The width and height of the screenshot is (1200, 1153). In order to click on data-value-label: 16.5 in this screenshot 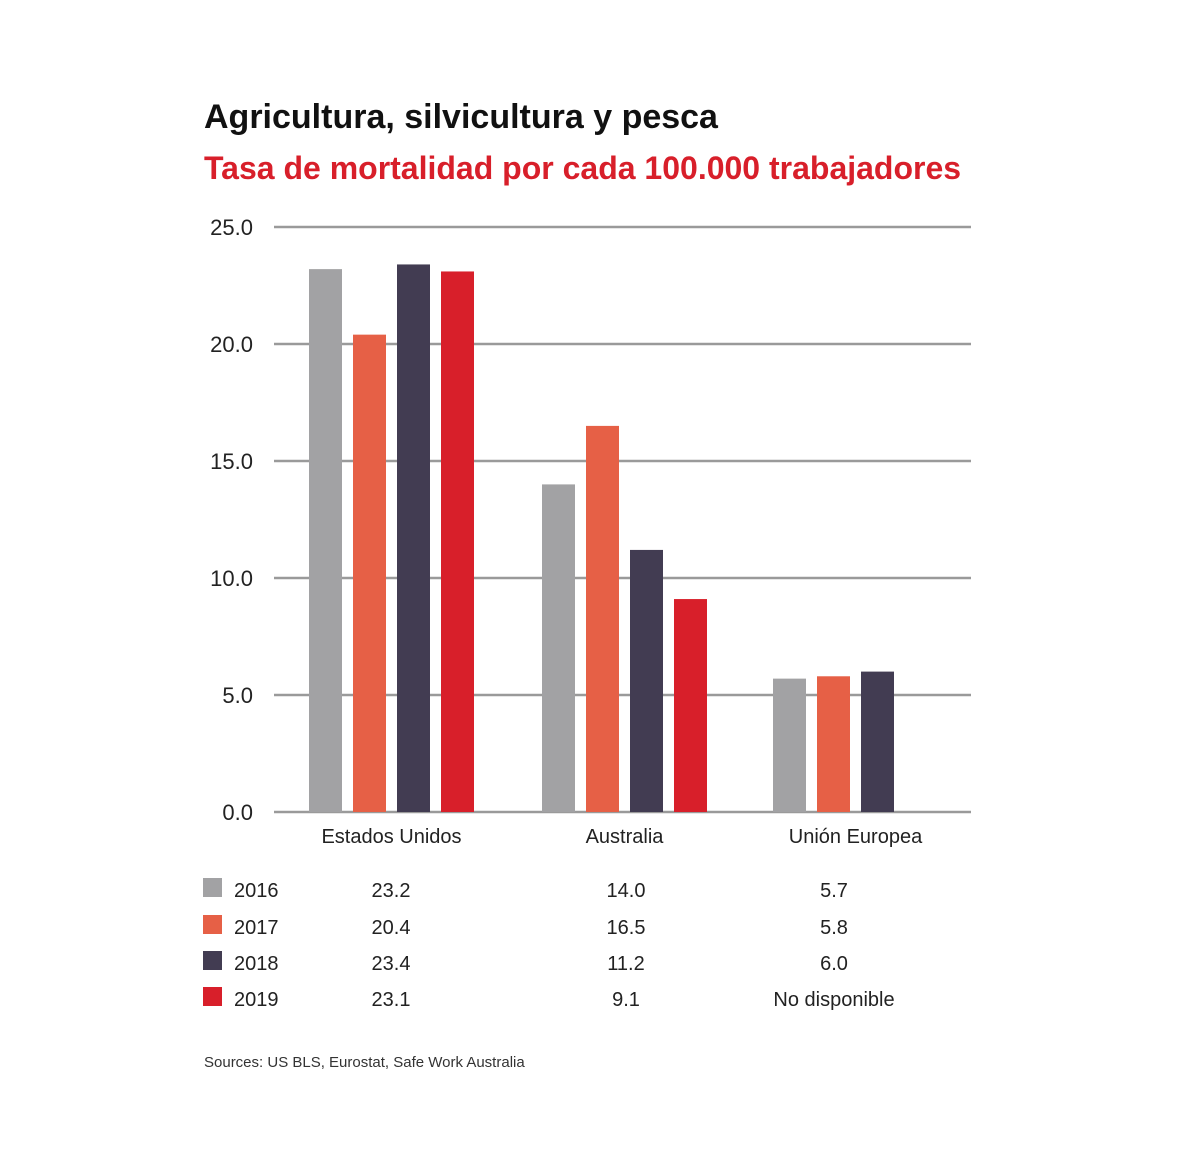, I will do `click(626, 928)`.